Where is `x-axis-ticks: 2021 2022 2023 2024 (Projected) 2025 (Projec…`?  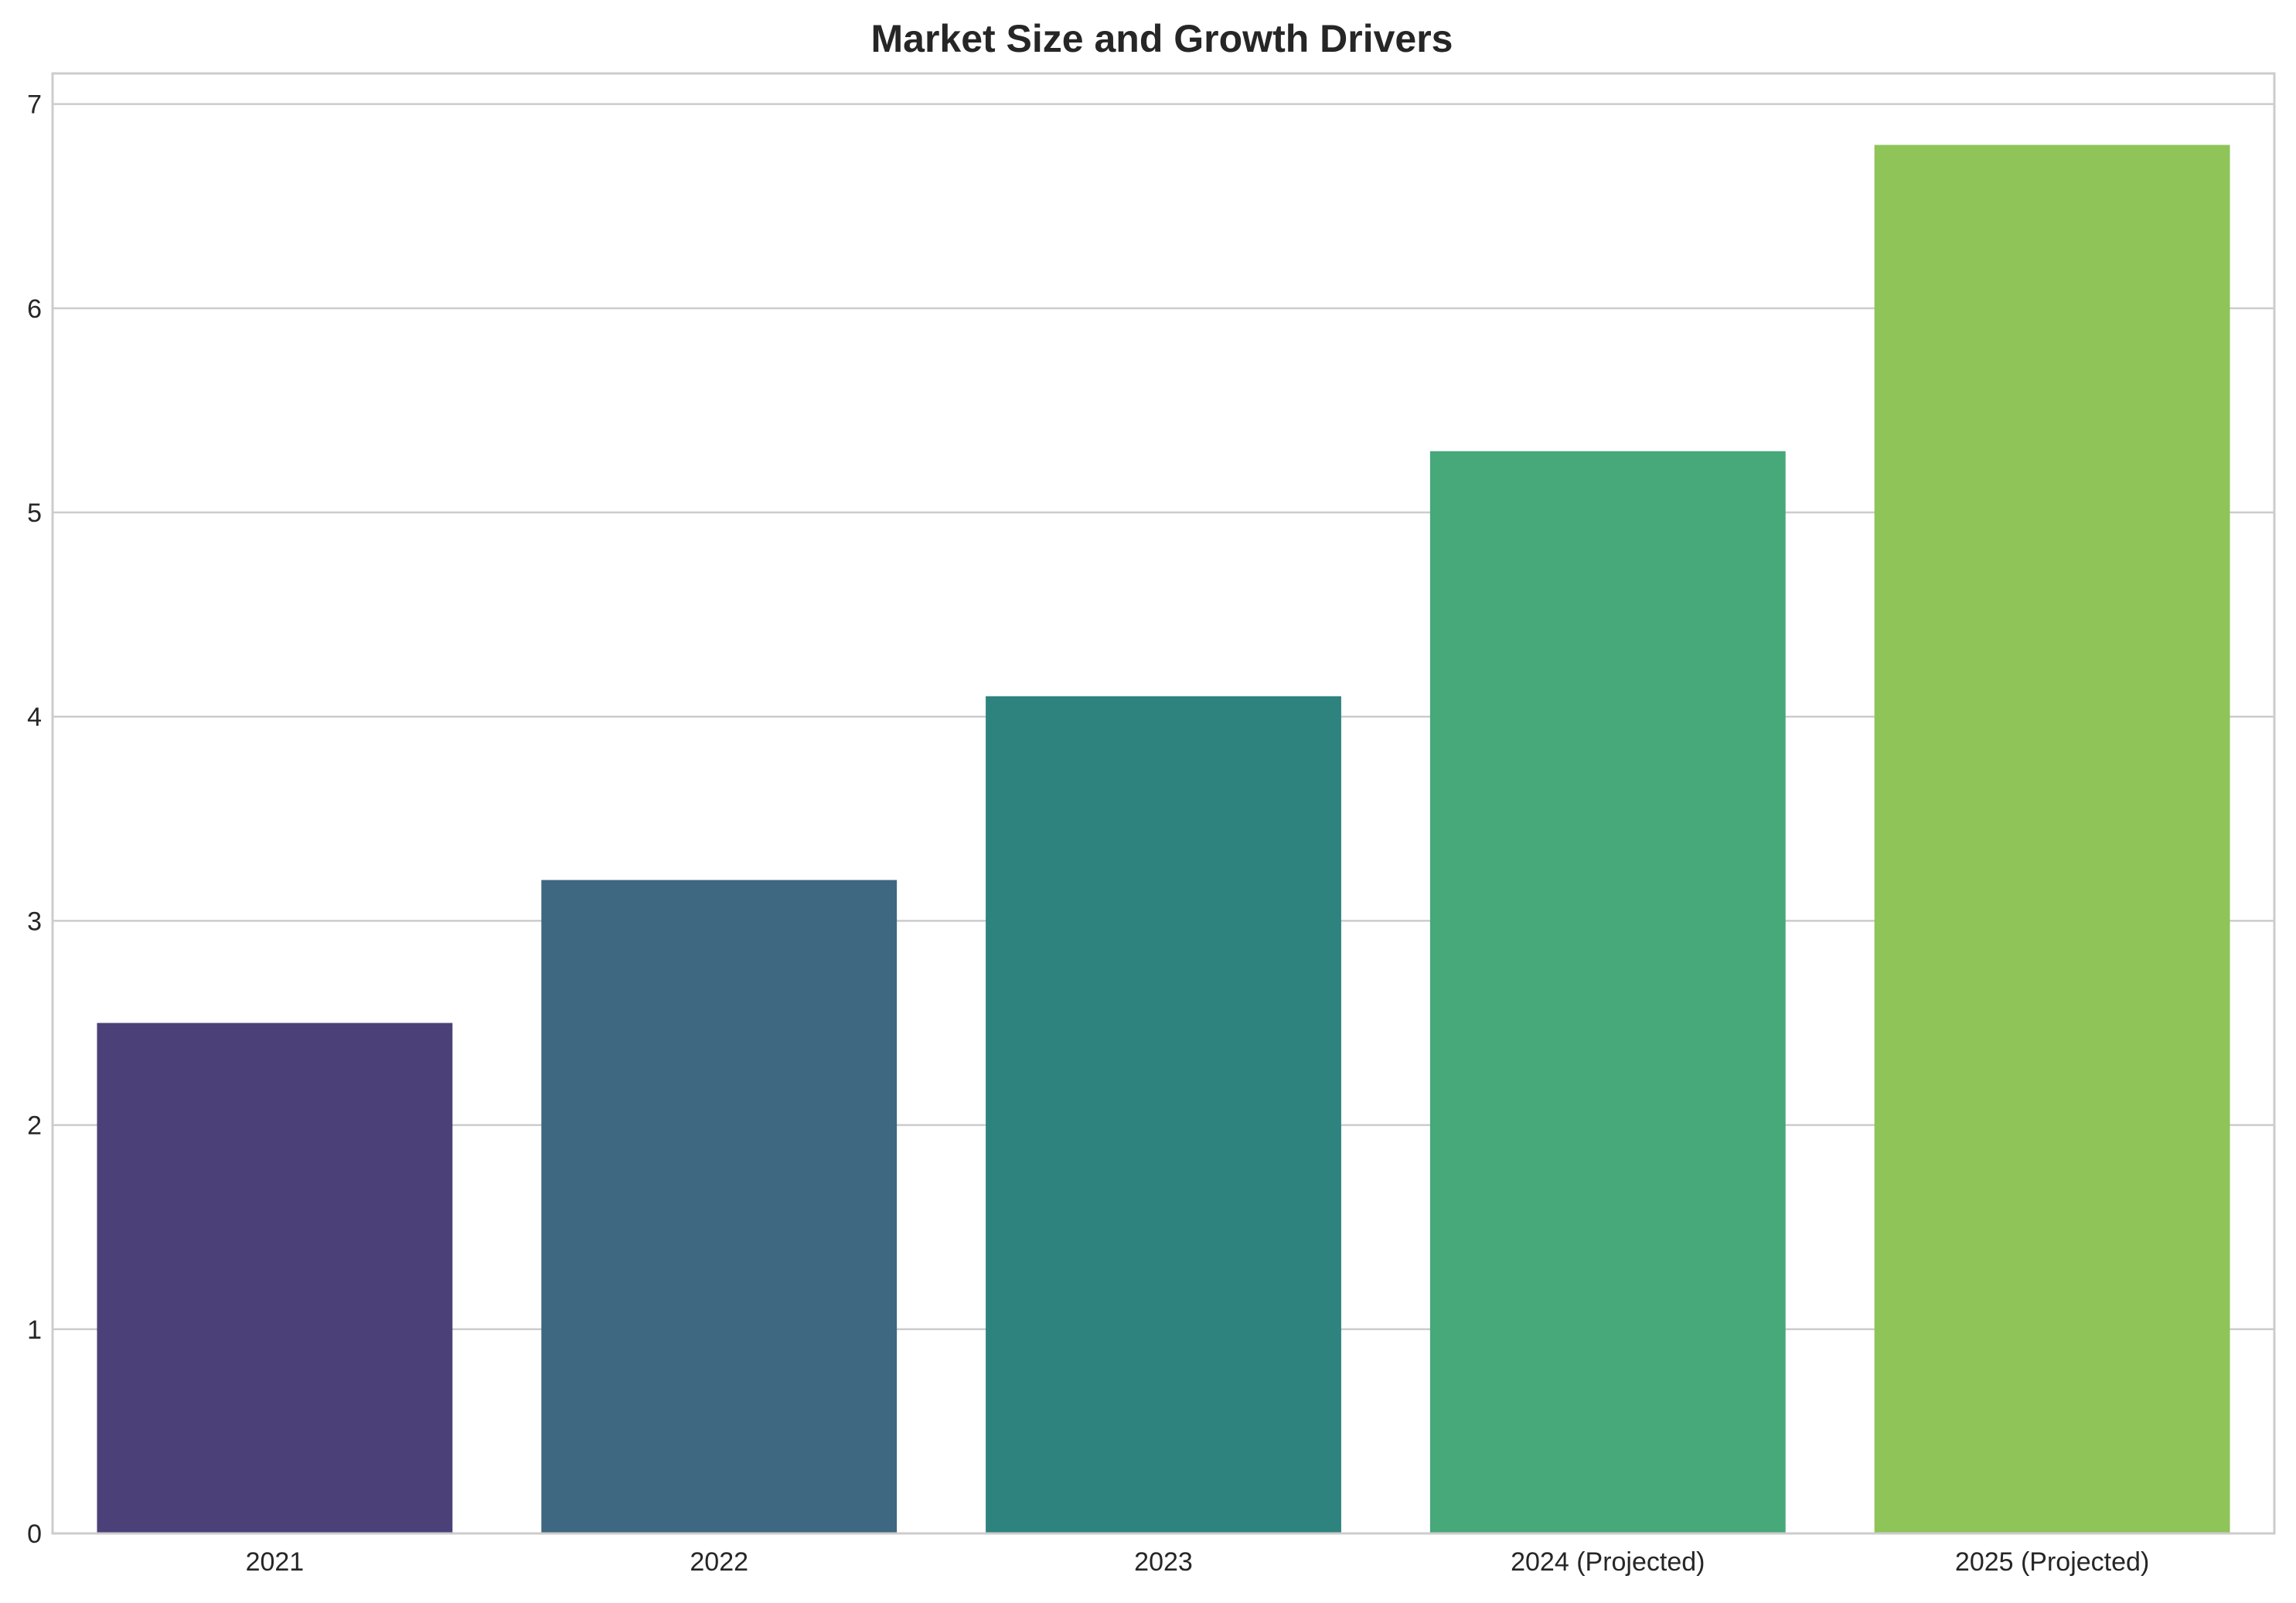 x-axis-ticks: 2021 2022 2023 2024 (Projected) 2025 (Projec… is located at coordinates (1198, 1562).